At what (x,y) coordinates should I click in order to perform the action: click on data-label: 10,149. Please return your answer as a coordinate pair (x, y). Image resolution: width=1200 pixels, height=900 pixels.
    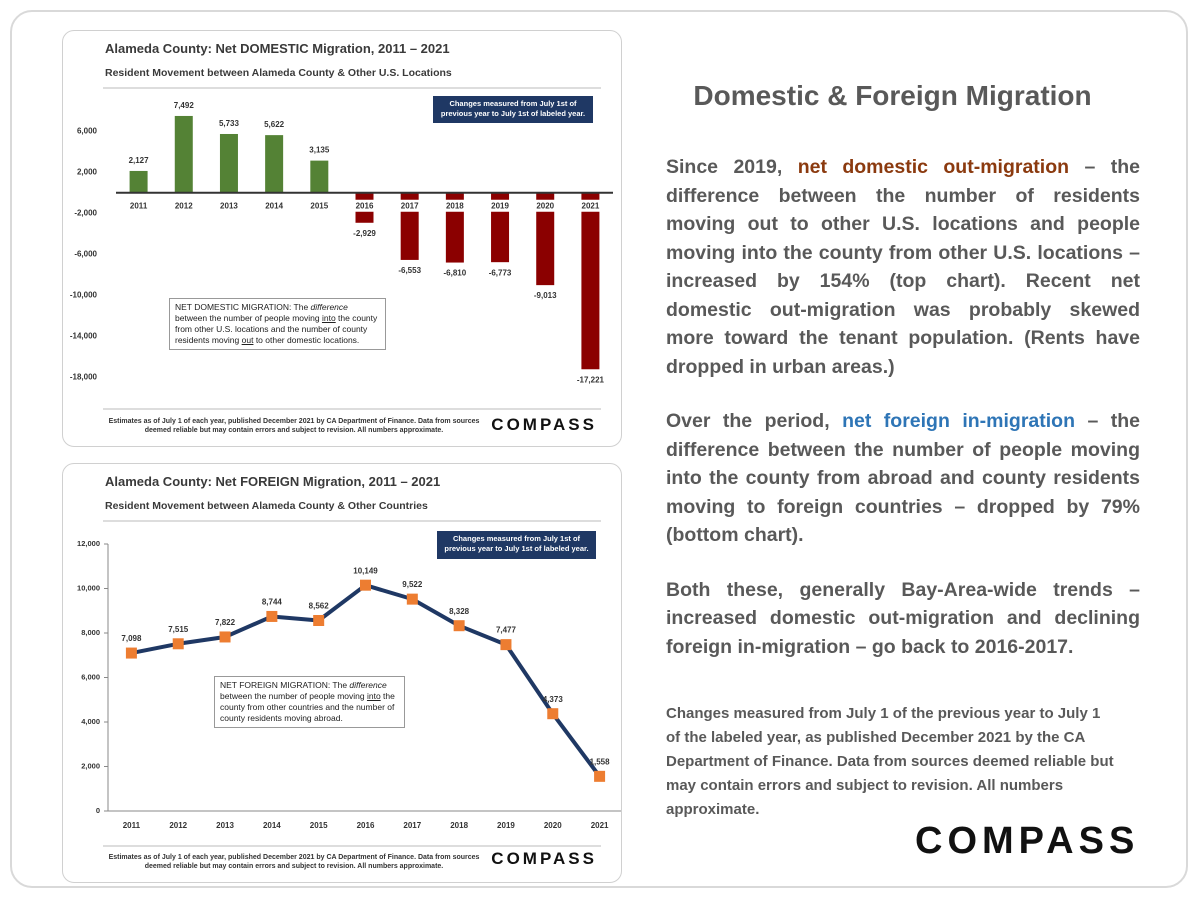
    Looking at the image, I should click on (365, 570).